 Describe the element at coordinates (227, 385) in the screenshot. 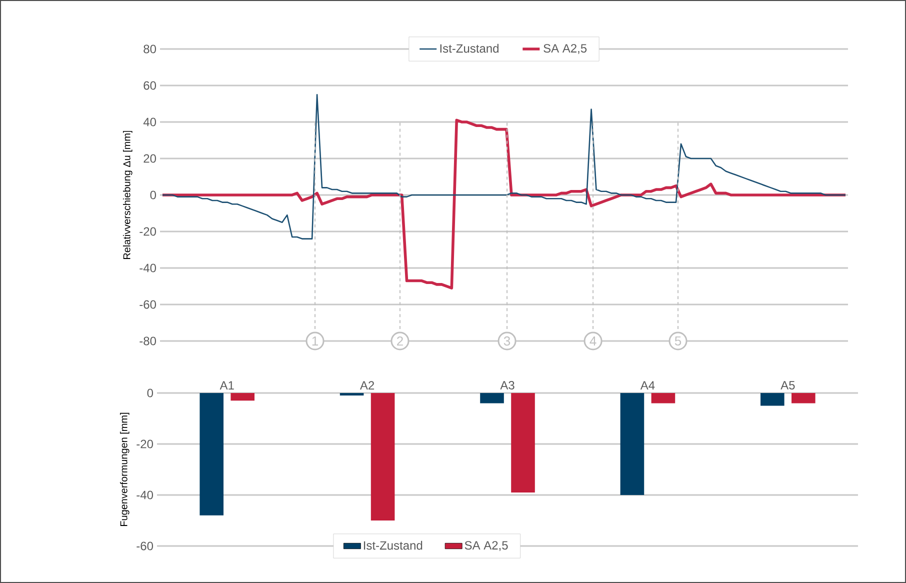

I see `x-tick-label: A1` at that location.